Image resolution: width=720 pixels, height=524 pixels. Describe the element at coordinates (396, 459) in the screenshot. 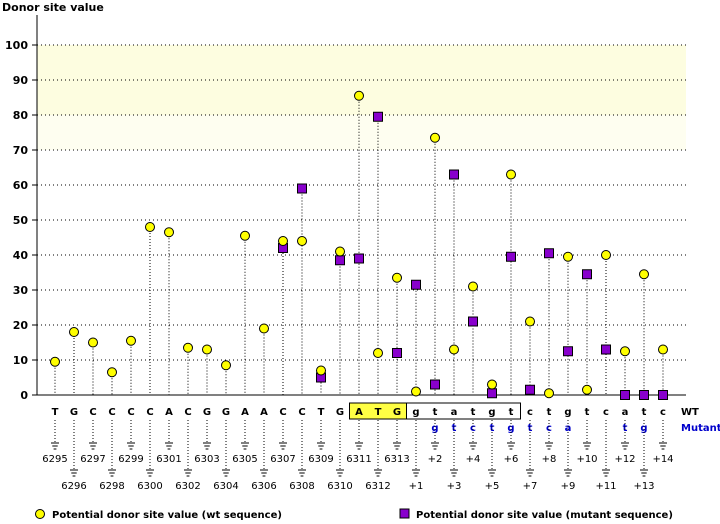

I see `position-label: 6313` at that location.